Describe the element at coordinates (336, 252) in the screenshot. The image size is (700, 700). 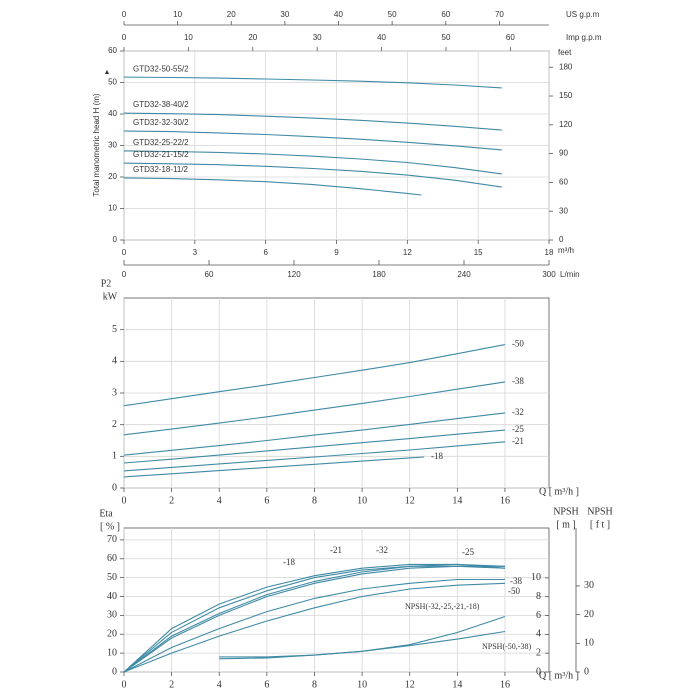
I see `x-tick-label: 9` at that location.